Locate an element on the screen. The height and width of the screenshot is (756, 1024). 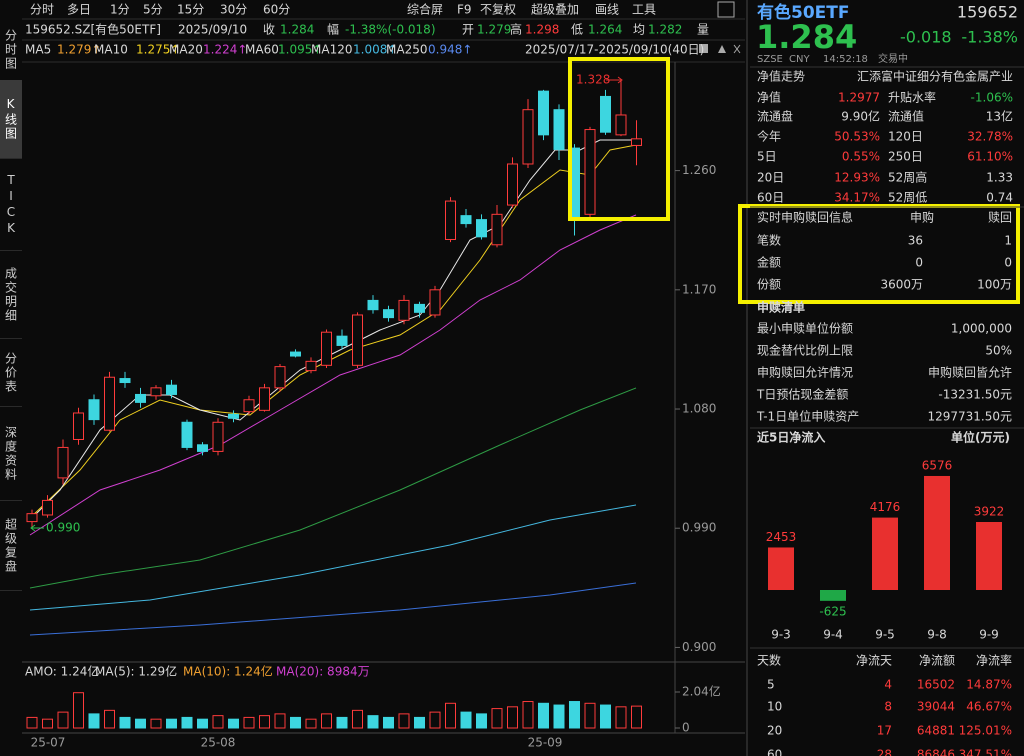
ma-name: MA20 is located at coordinates (186, 50).